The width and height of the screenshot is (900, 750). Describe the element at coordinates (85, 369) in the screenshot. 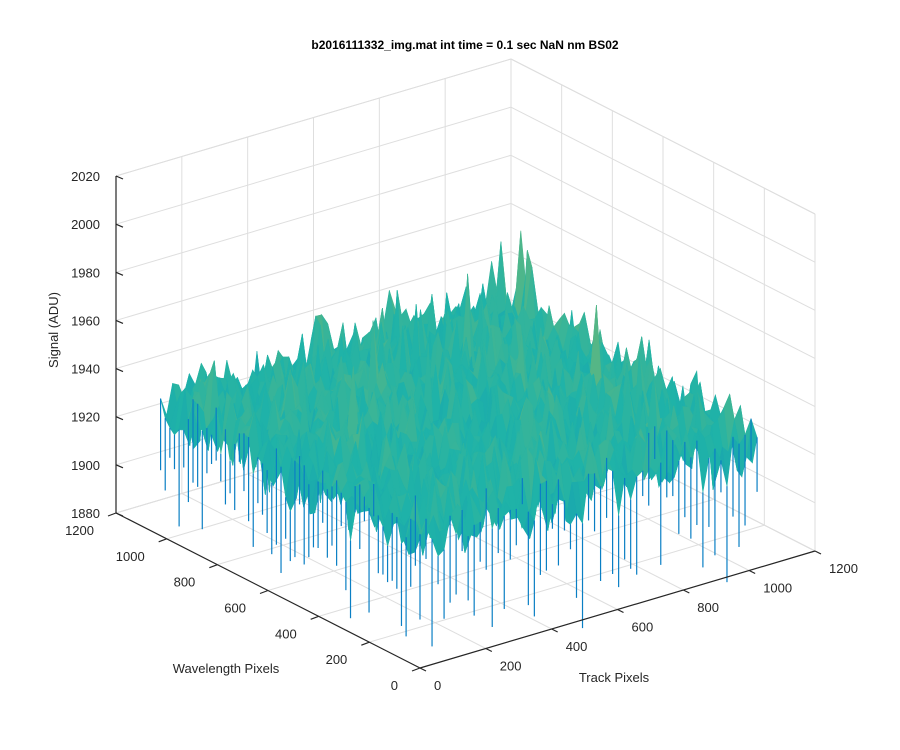

I see `z-tick-label: 1940` at that location.